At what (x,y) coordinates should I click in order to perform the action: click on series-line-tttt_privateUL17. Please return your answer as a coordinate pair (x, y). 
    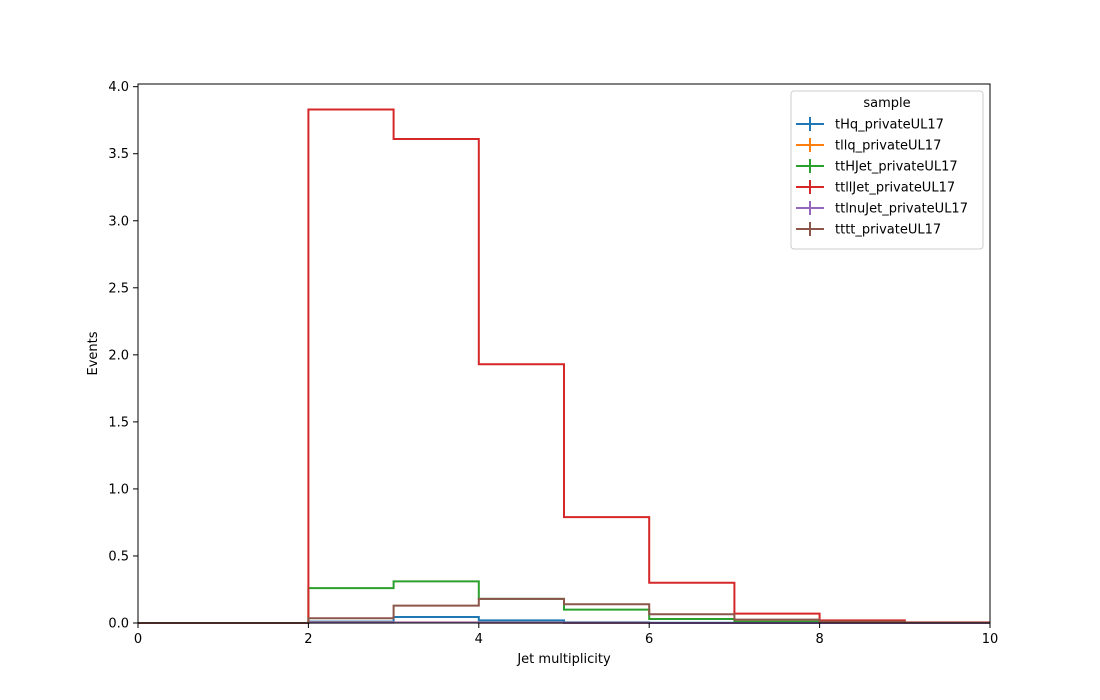
    Looking at the image, I should click on (564, 610).